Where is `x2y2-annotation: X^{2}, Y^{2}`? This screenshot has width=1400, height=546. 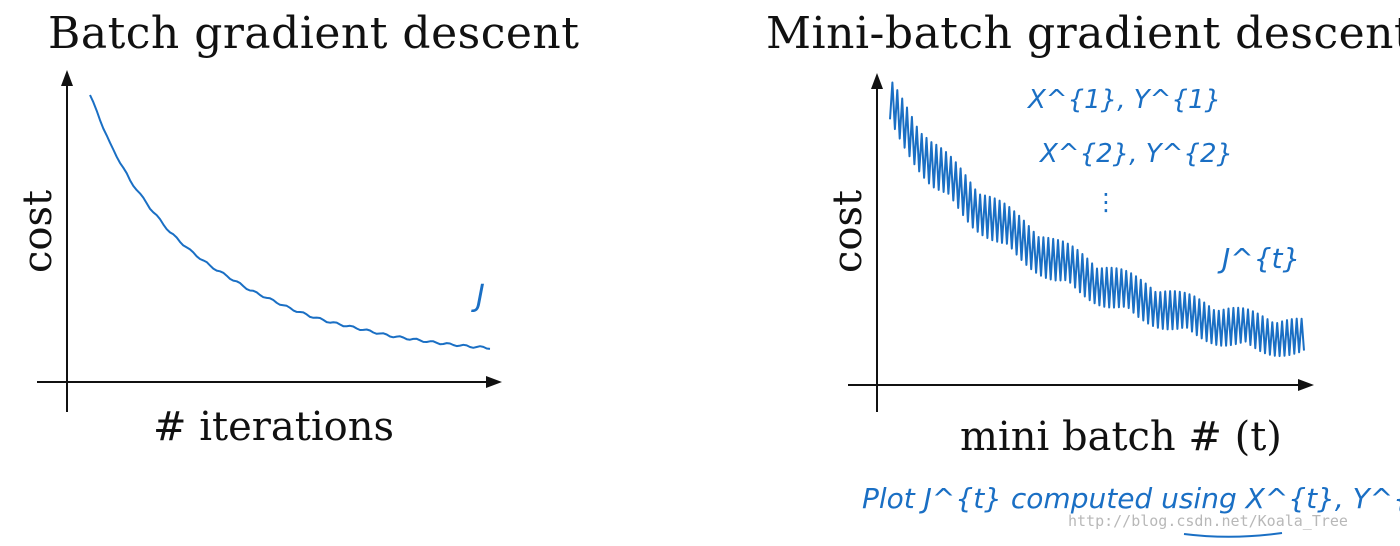
x2y2-annotation: X^{2}, Y^{2} is located at coordinates (1135, 154).